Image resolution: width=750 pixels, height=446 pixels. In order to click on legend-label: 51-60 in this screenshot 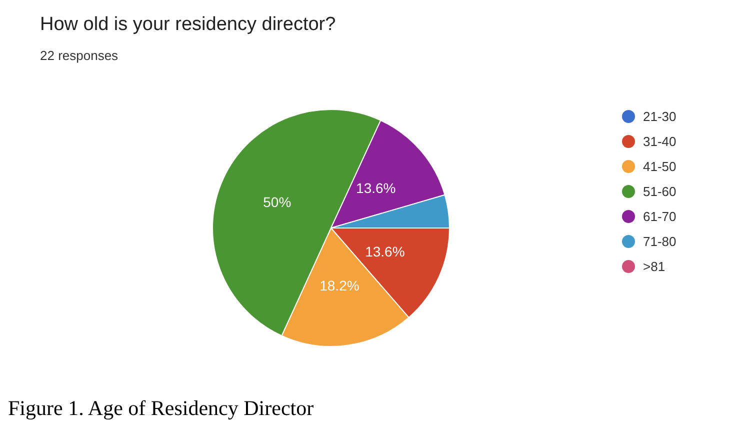, I will do `click(659, 191)`.